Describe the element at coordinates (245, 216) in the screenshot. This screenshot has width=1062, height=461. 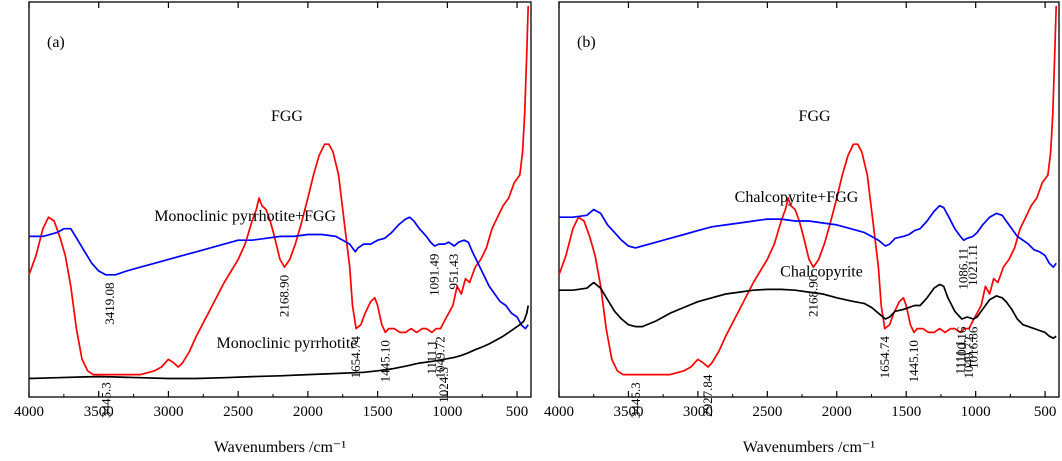
I see `series-label: Monoclinic pyrrhotite+FGG` at that location.